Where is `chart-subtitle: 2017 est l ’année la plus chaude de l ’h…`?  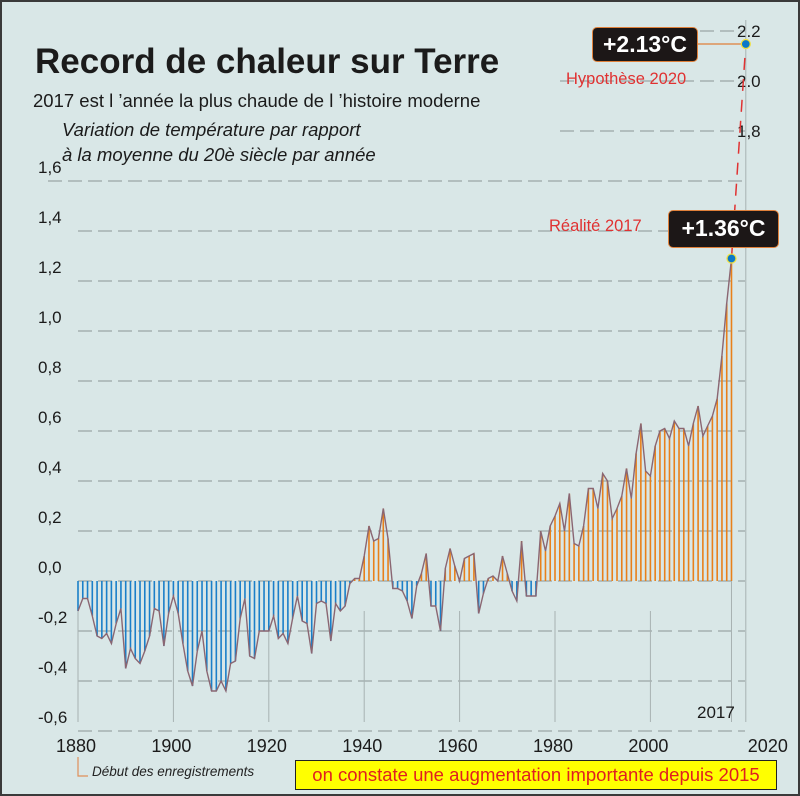
chart-subtitle: 2017 est l ’année la plus chaude de l ’h… is located at coordinates (257, 100).